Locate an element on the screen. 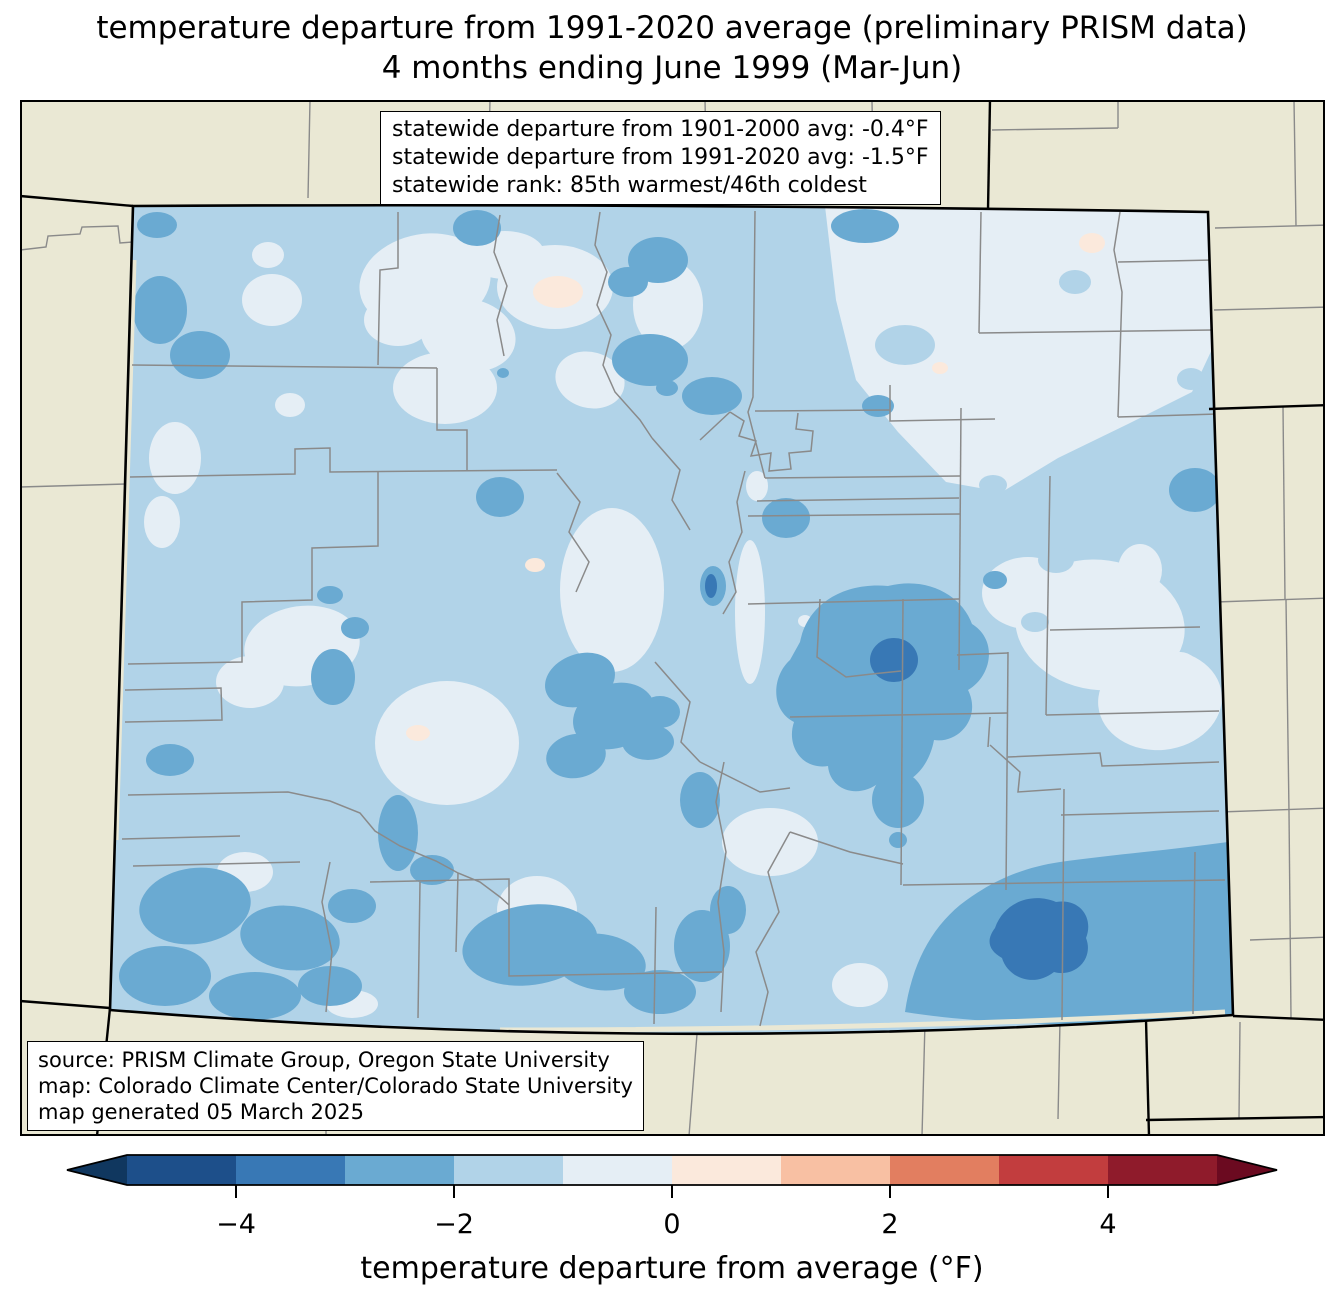 Image resolution: width=1344 pixels, height=1299 pixels. title-line-2: 4 months ending June 1999 (Mar-Jun) is located at coordinates (672, 68).